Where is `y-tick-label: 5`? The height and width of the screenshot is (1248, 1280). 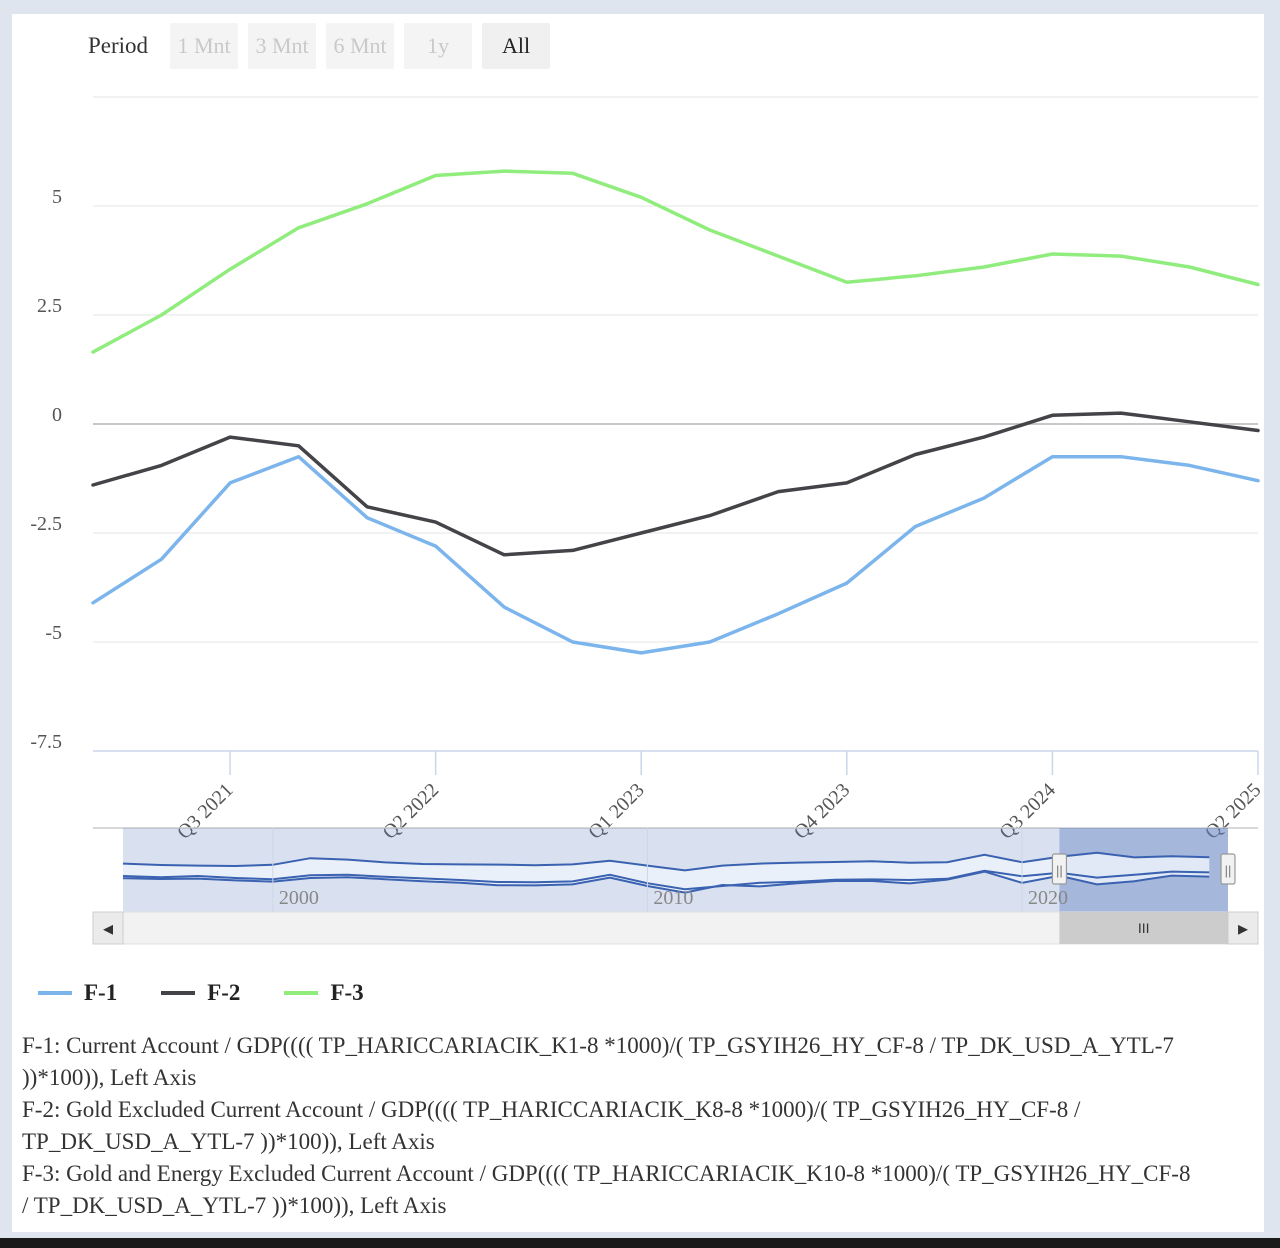
y-tick-label: 5 is located at coordinates (57, 197).